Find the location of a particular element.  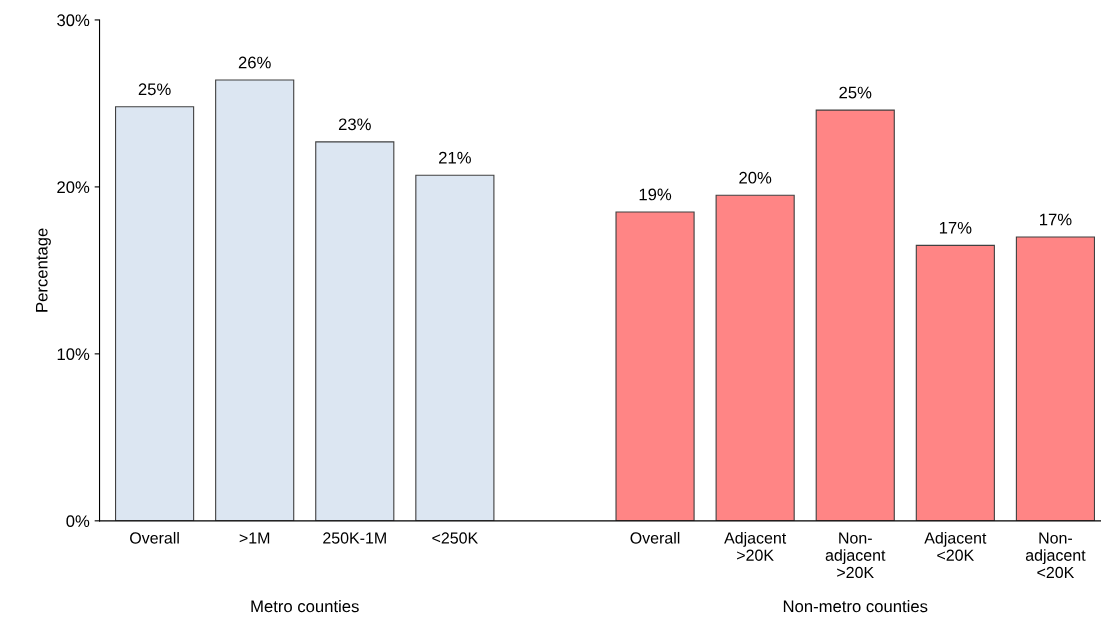

data-label: 23% is located at coordinates (354, 124).